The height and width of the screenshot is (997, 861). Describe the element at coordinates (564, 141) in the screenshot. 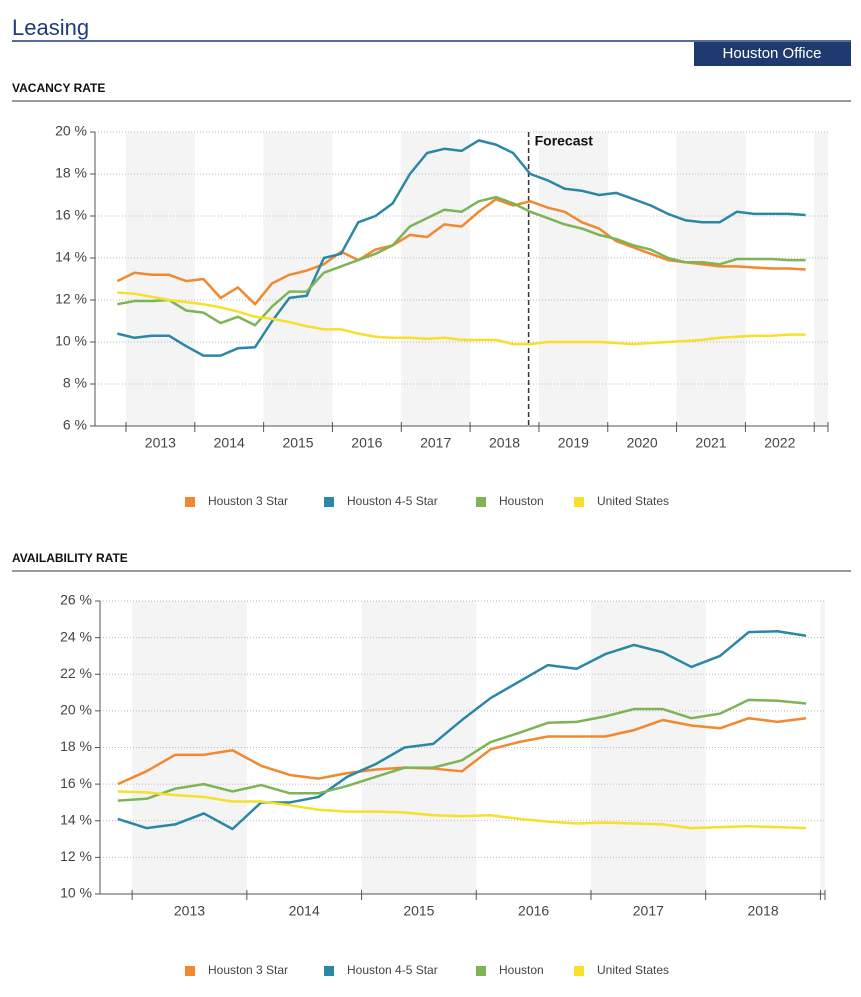

I see `annotation: Forecast` at that location.